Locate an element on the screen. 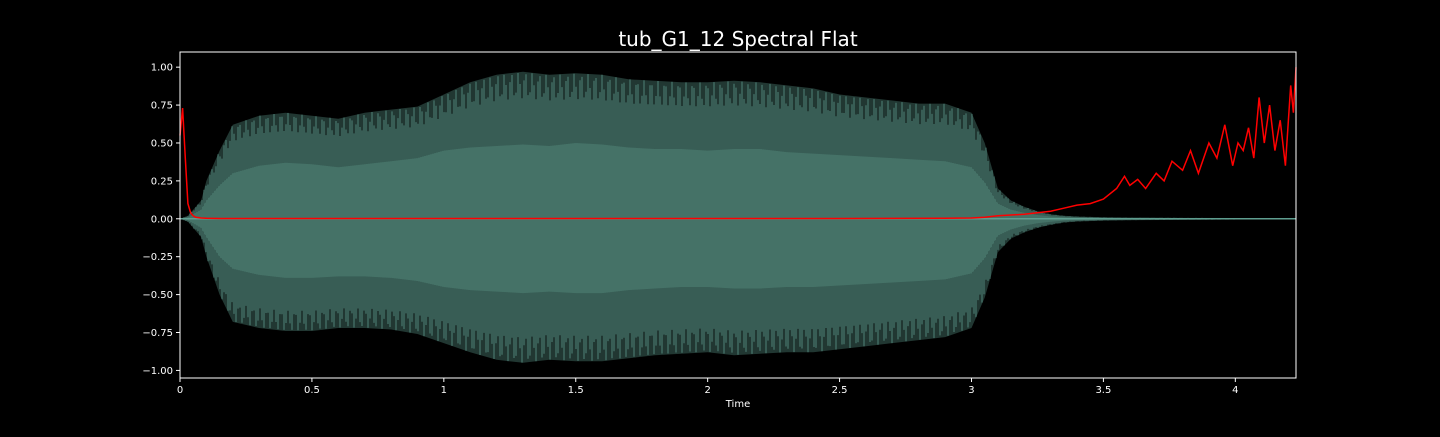 Image resolution: width=1440 pixels, height=437 pixels. x-axis: 0 0.5 1 1.5 2 2.5 3 3.5 4 is located at coordinates (708, 387).